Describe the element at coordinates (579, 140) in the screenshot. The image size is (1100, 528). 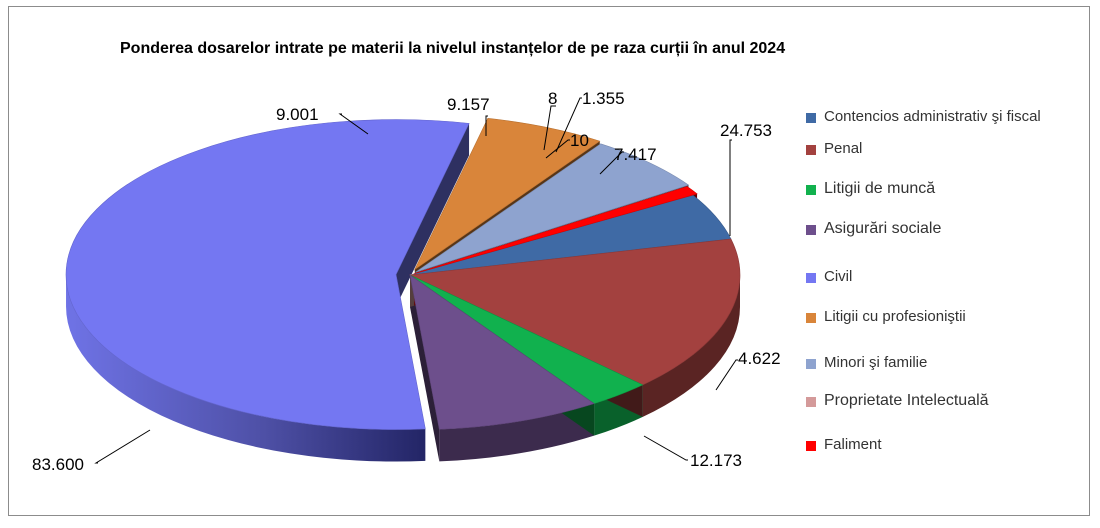
I see `data-label-proprietate: 10` at that location.